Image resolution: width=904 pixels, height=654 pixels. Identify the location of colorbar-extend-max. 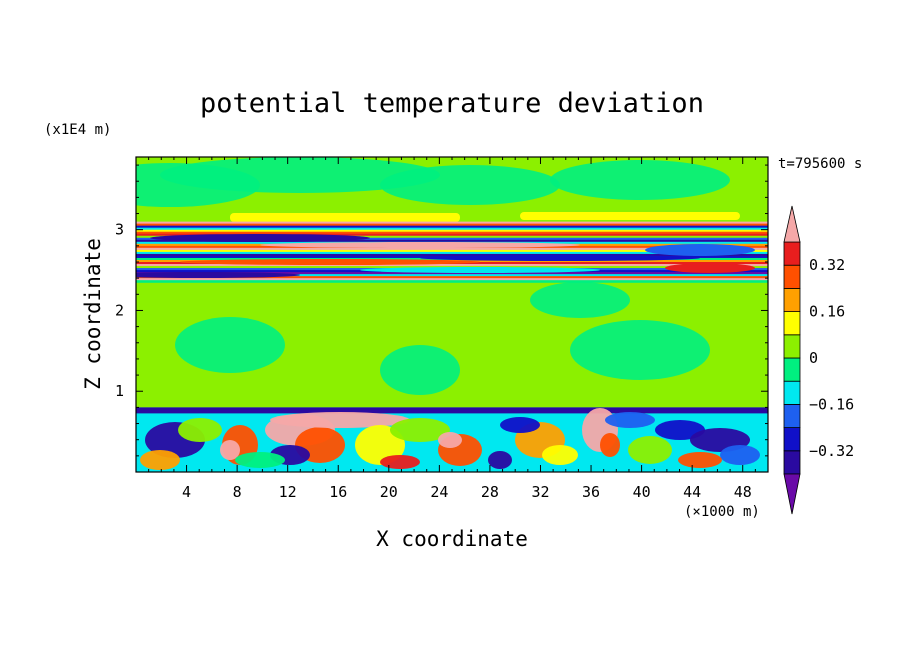
(792, 224).